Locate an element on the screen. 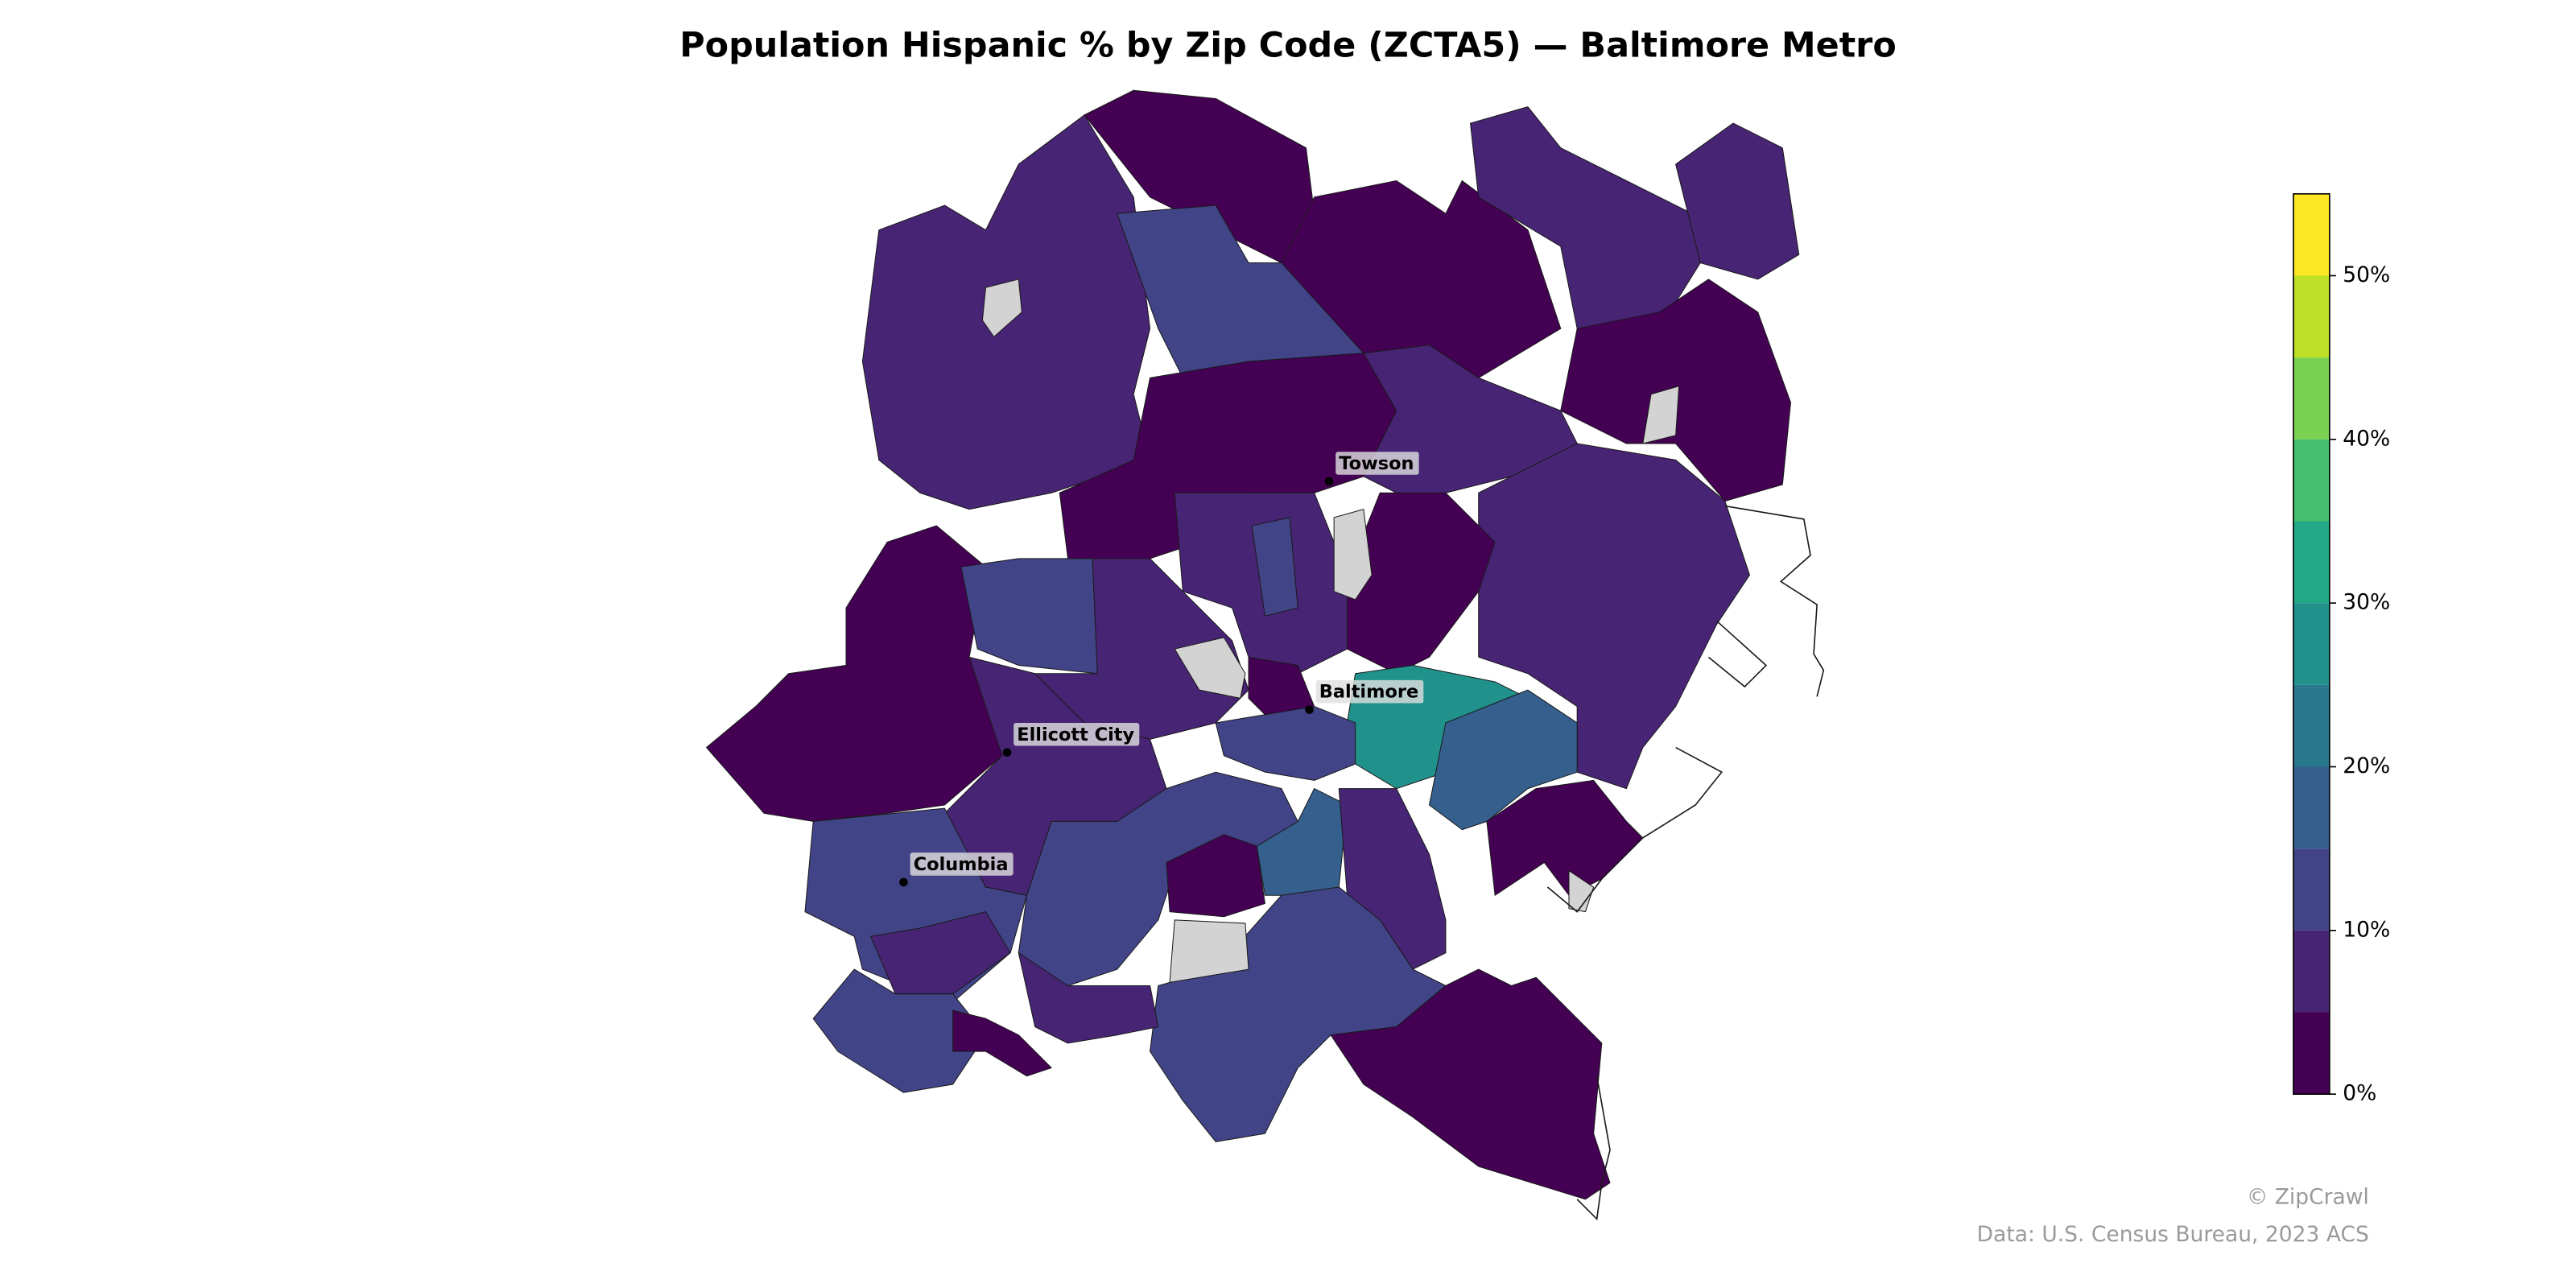  city-label: Columbia is located at coordinates (961, 864).